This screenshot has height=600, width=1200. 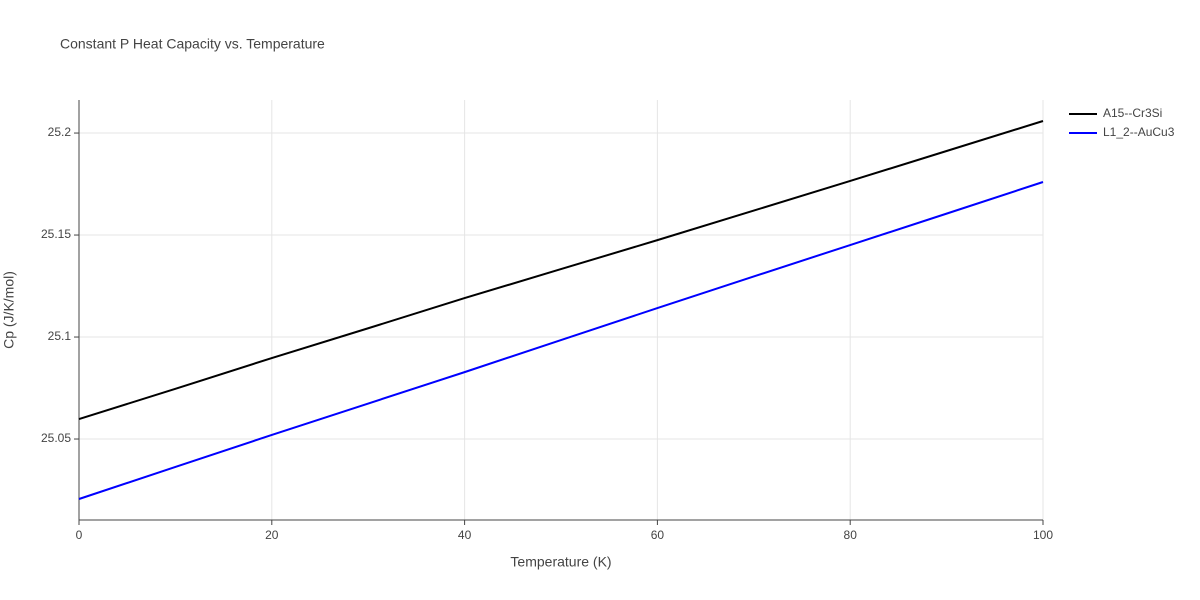 What do you see at coordinates (560, 562) in the screenshot?
I see `x-axis-title: Temperature (K)` at bounding box center [560, 562].